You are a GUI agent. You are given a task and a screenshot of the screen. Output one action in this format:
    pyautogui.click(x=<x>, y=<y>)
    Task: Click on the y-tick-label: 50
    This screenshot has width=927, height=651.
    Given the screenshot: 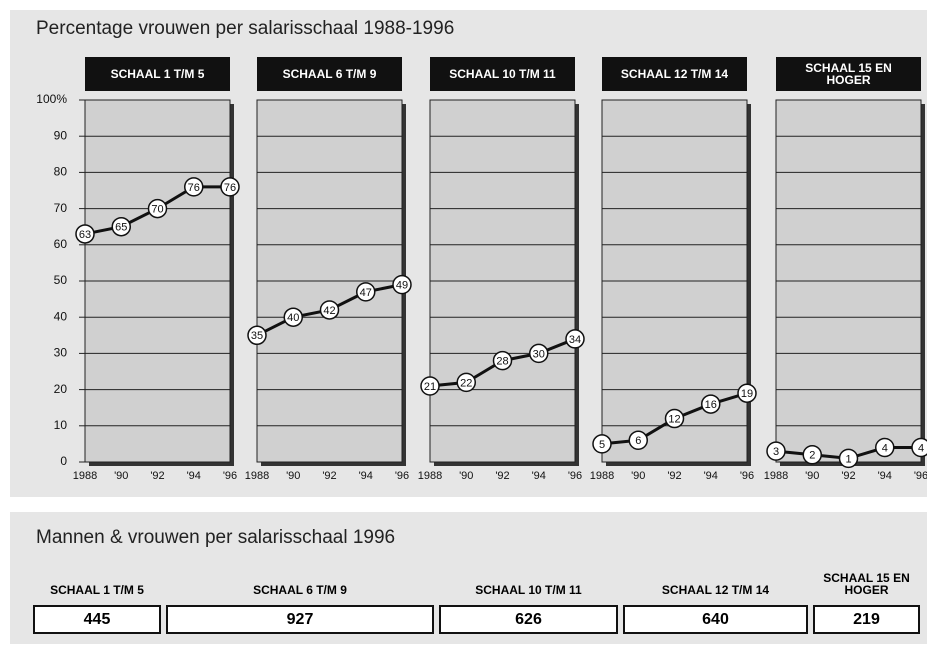 What is the action you would take?
    pyautogui.click(x=61, y=280)
    